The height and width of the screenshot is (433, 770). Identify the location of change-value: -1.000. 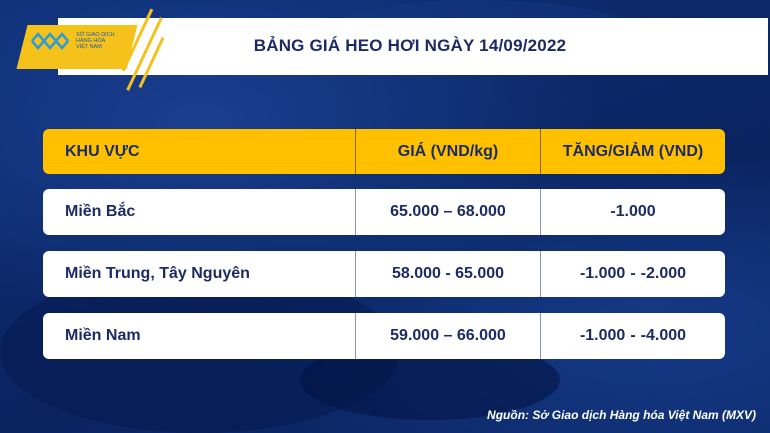
(633, 211).